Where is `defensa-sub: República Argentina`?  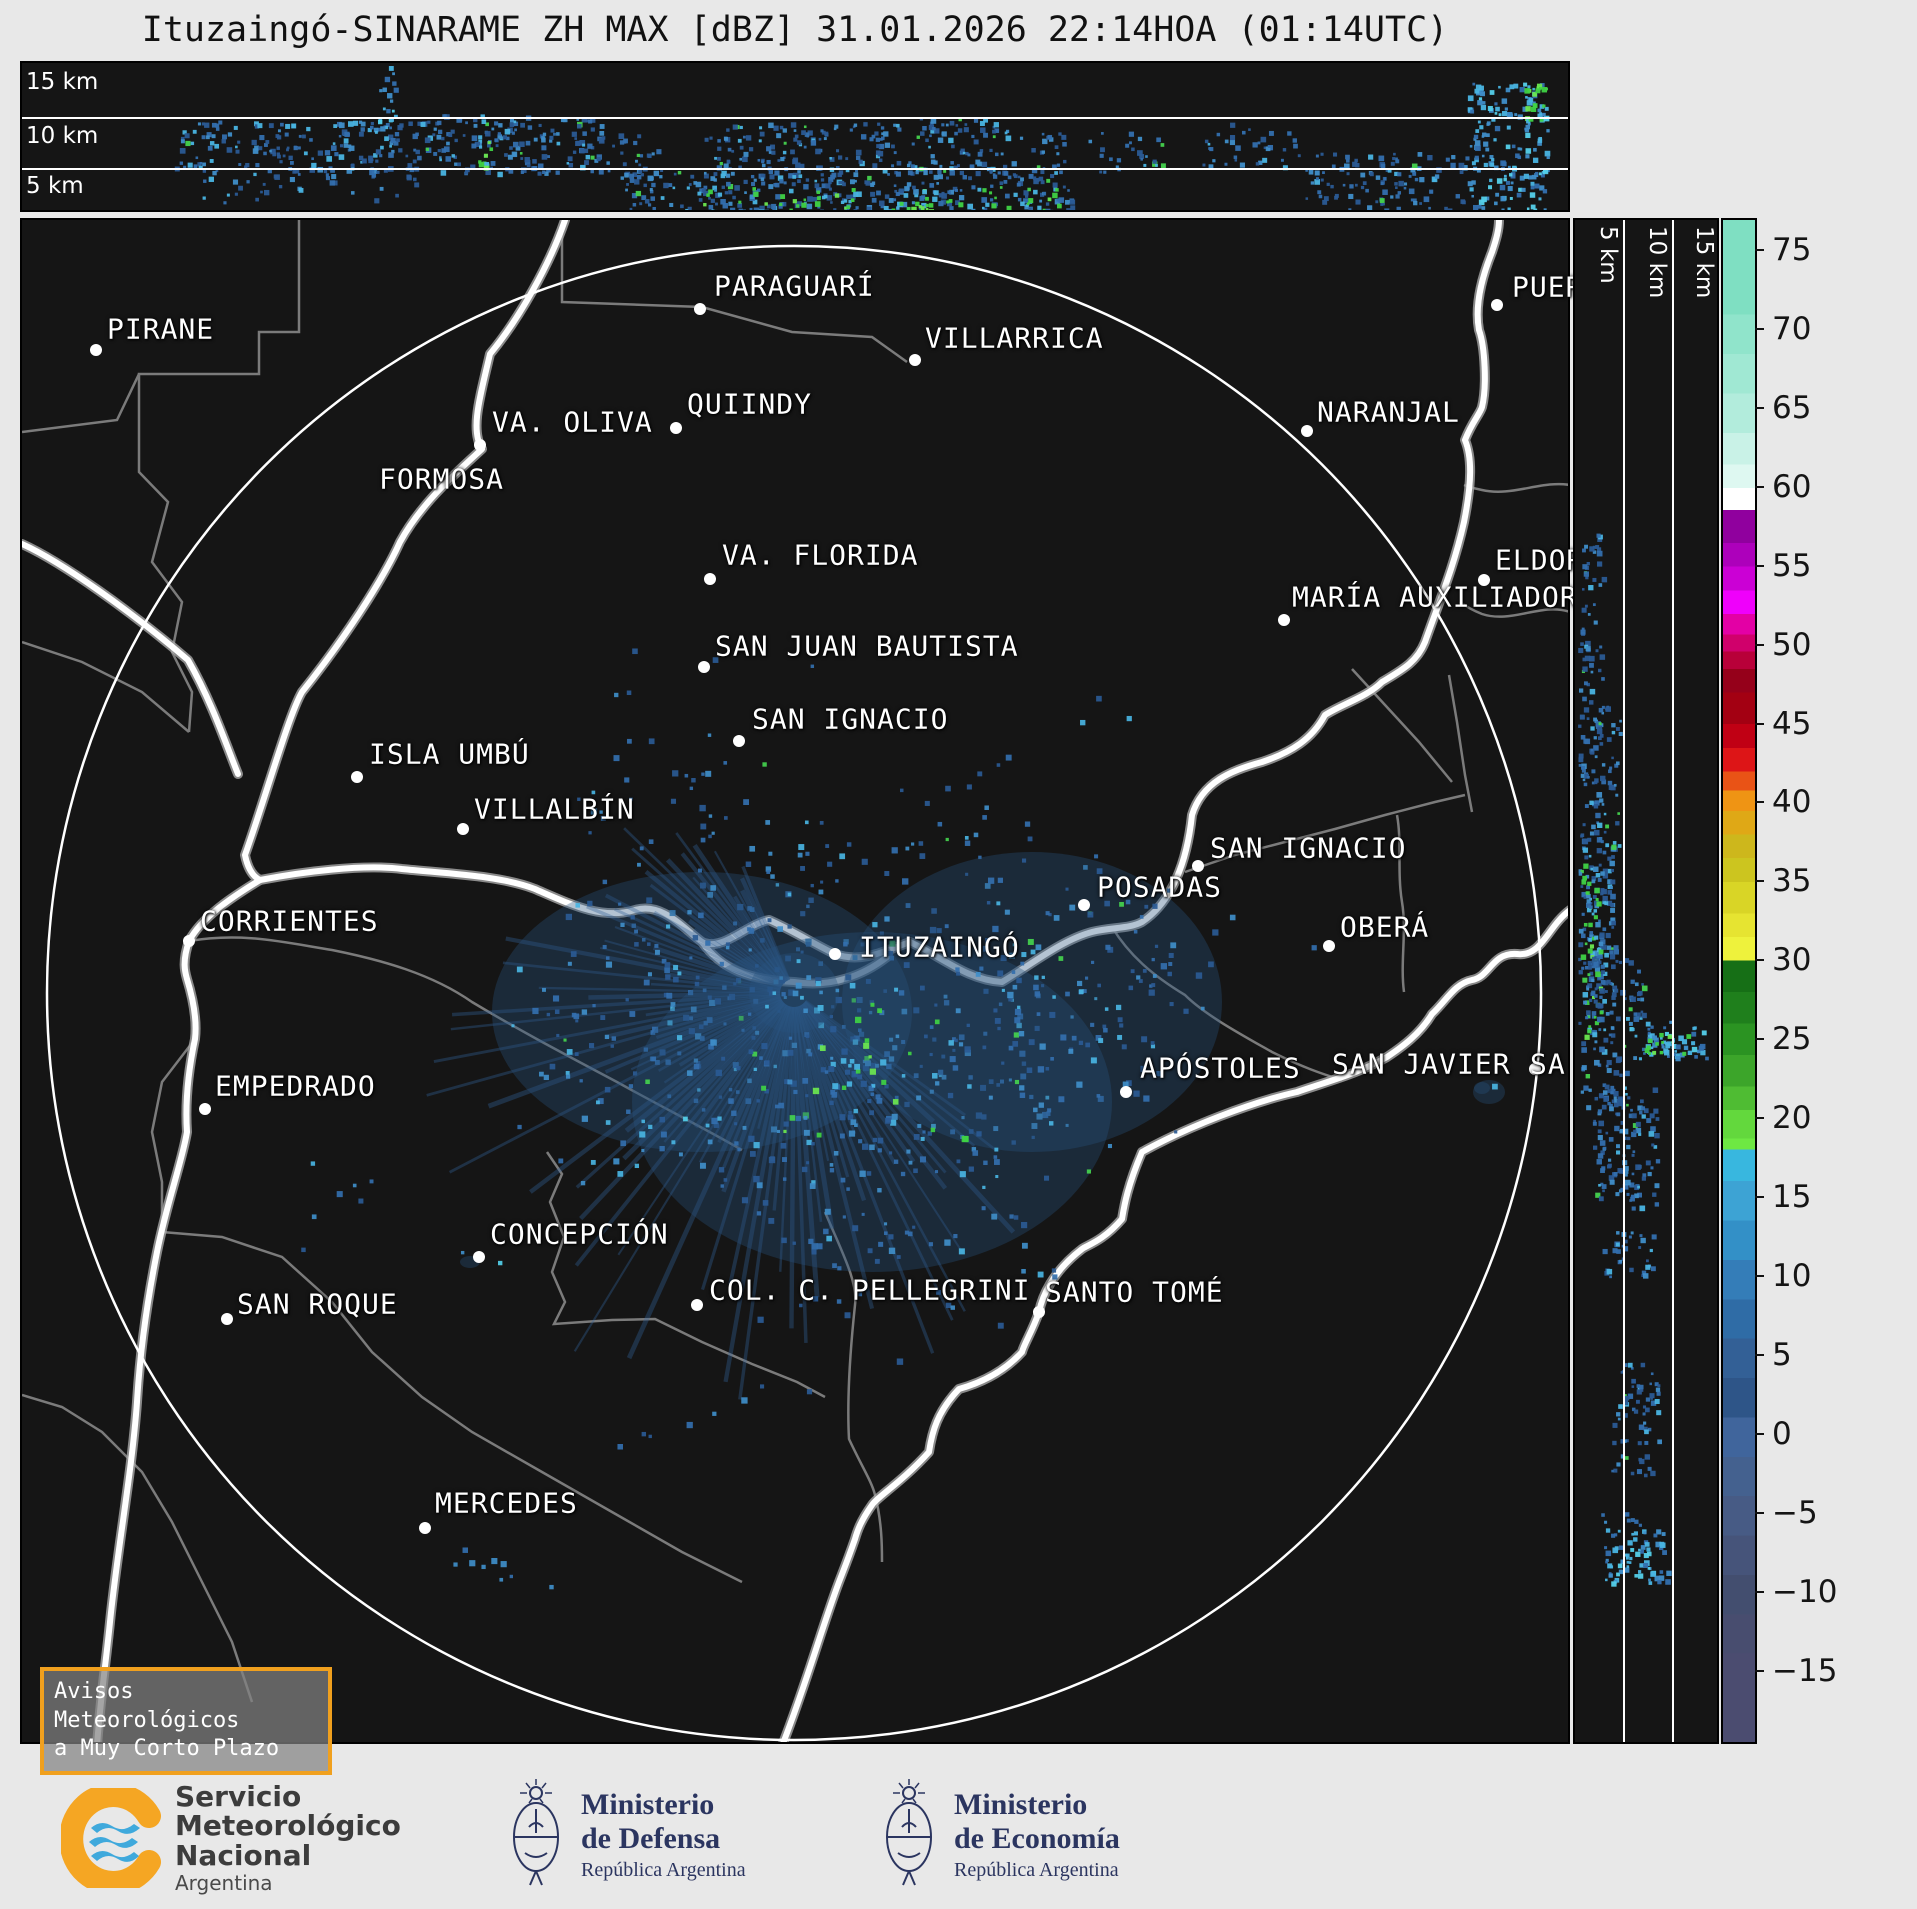 defensa-sub: República Argentina is located at coordinates (663, 1870).